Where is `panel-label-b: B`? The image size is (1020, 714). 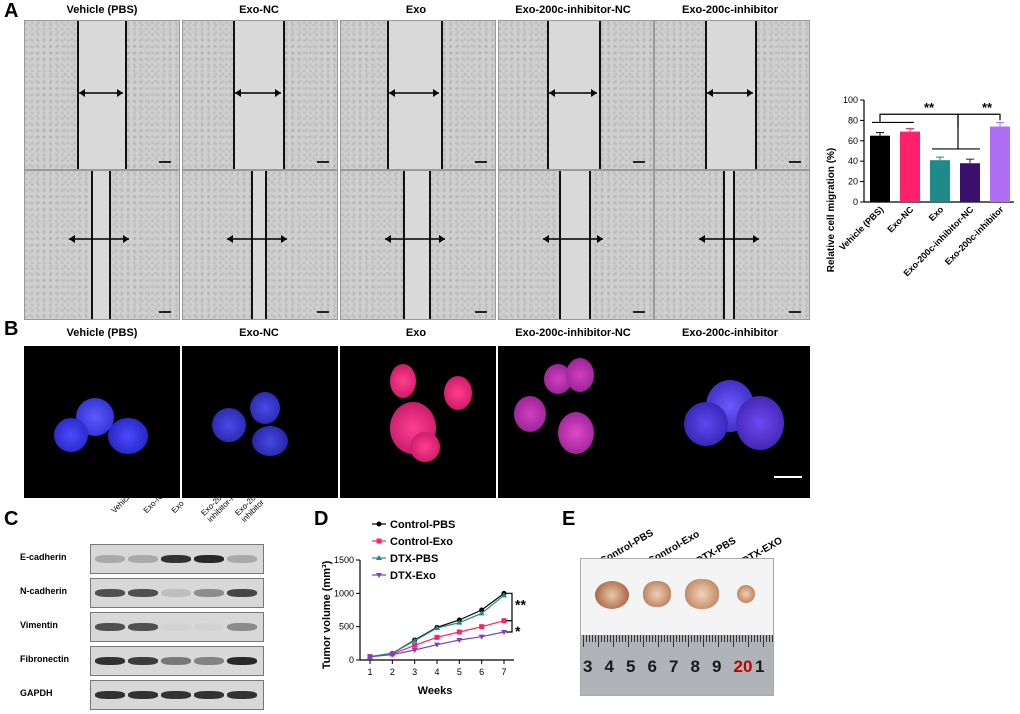 panel-label-b: B is located at coordinates (11, 329).